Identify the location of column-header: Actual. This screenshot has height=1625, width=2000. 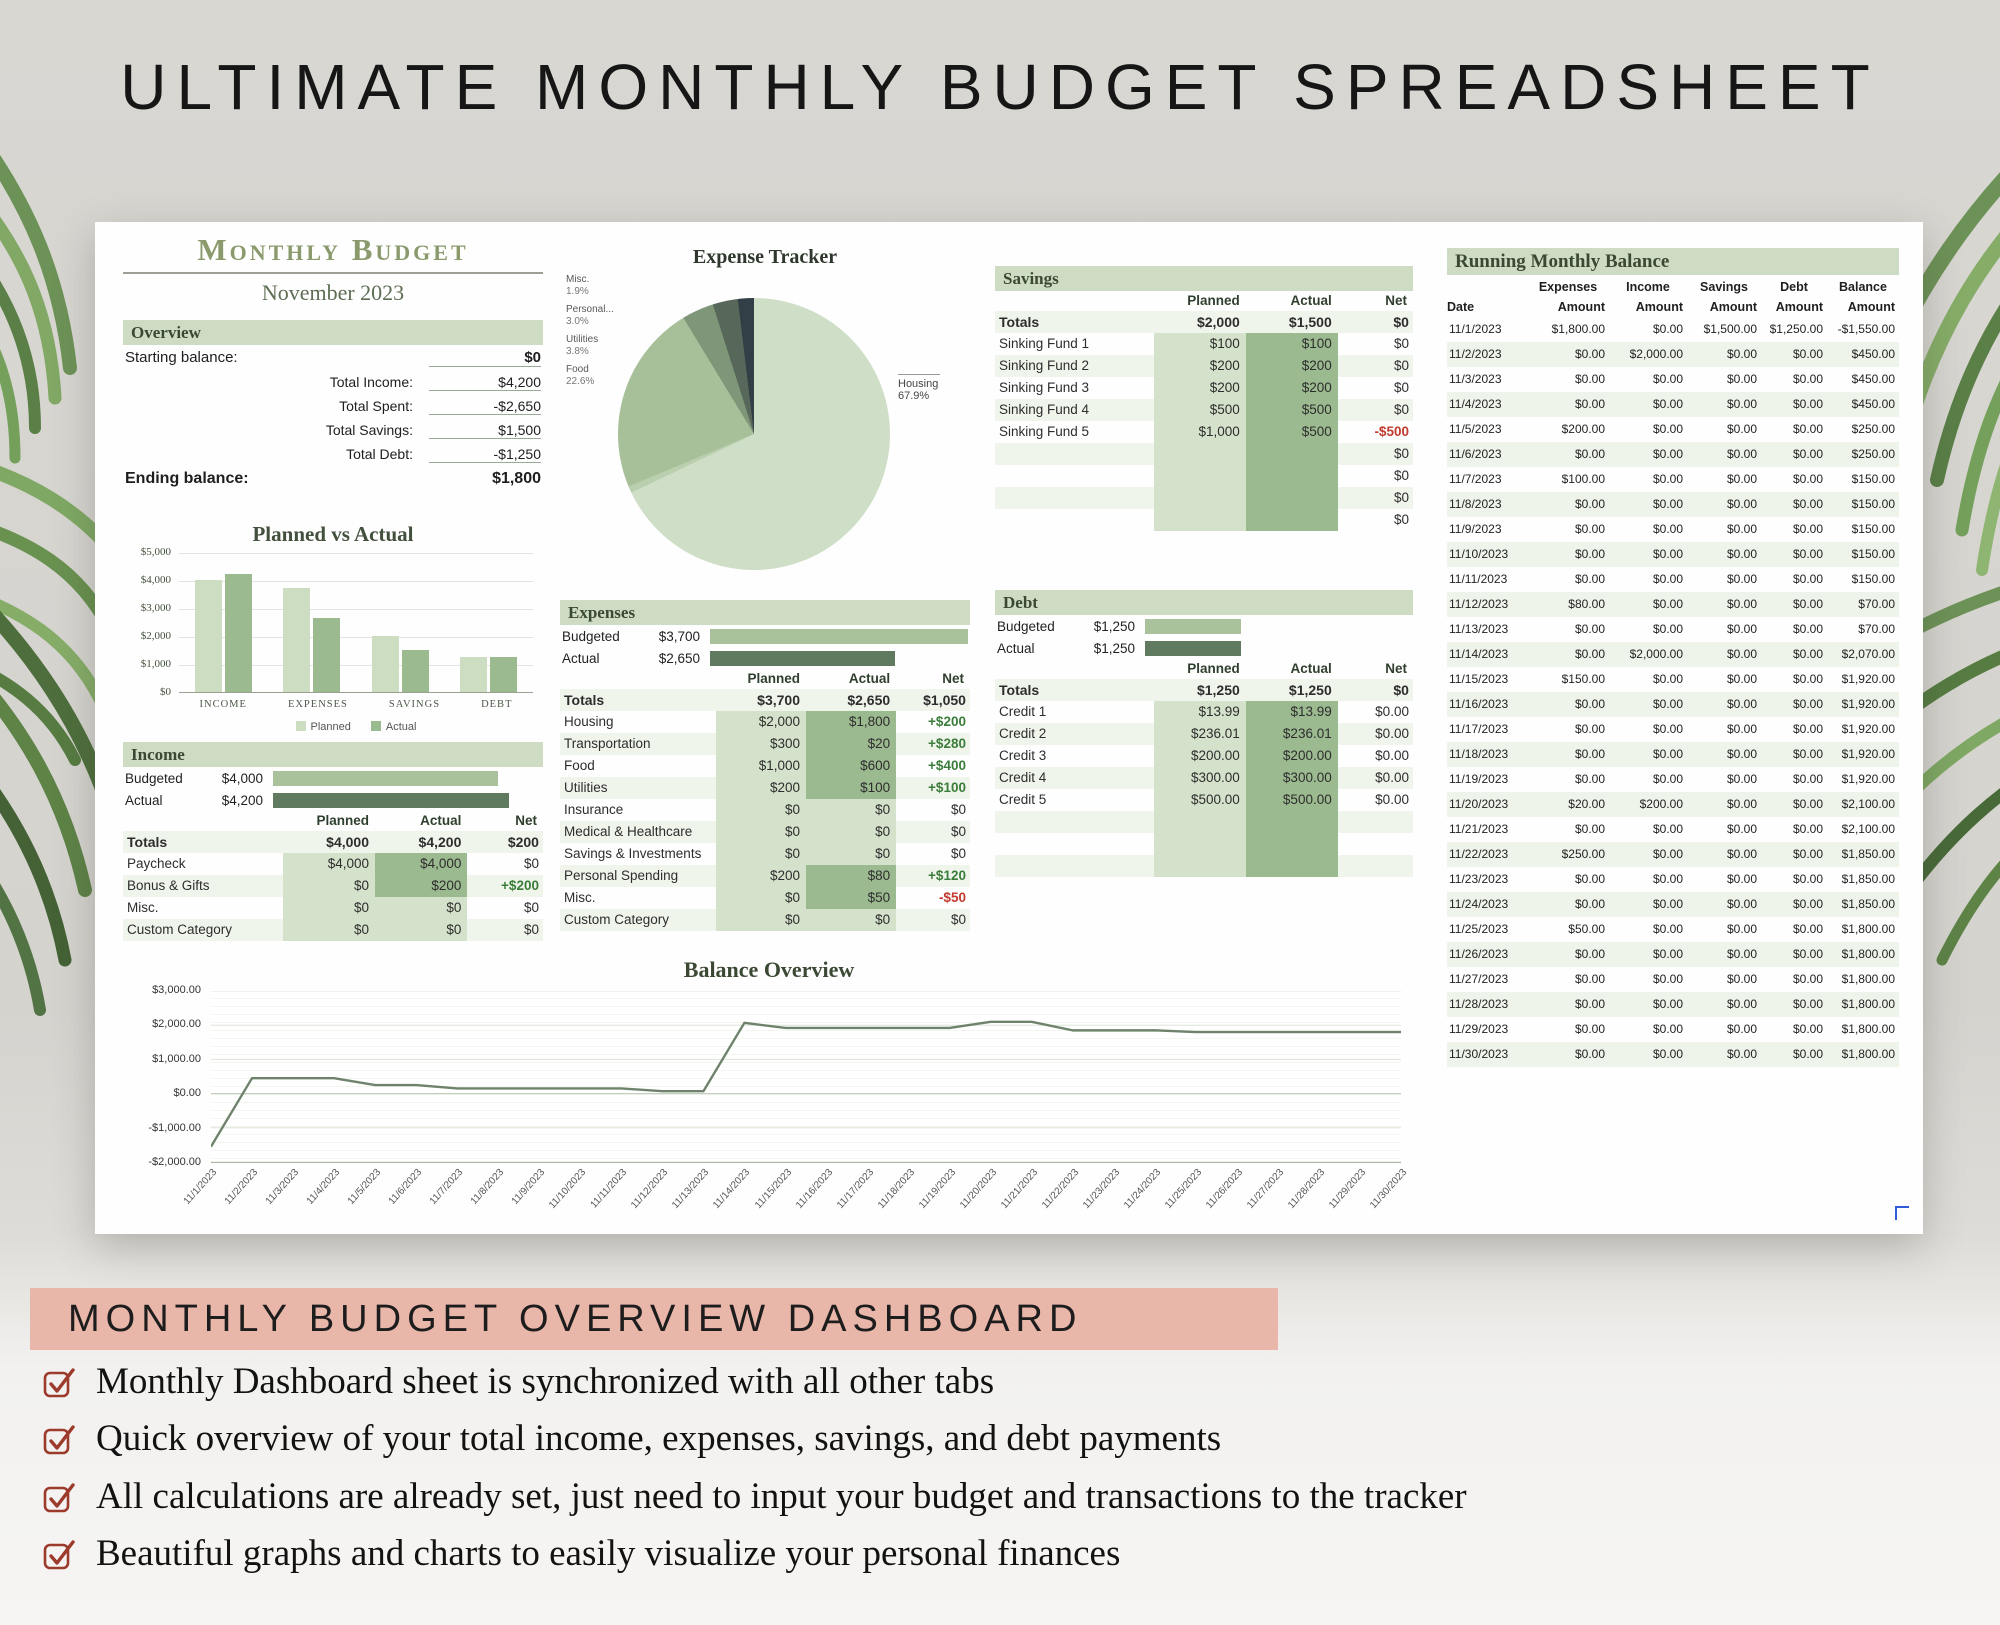
(869, 678).